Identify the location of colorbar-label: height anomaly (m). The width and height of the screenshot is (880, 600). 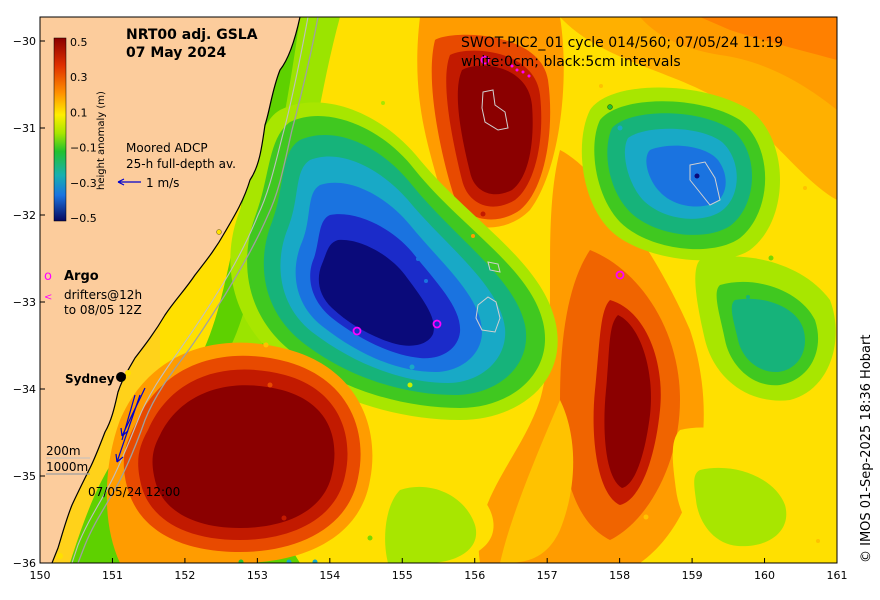
(101, 140).